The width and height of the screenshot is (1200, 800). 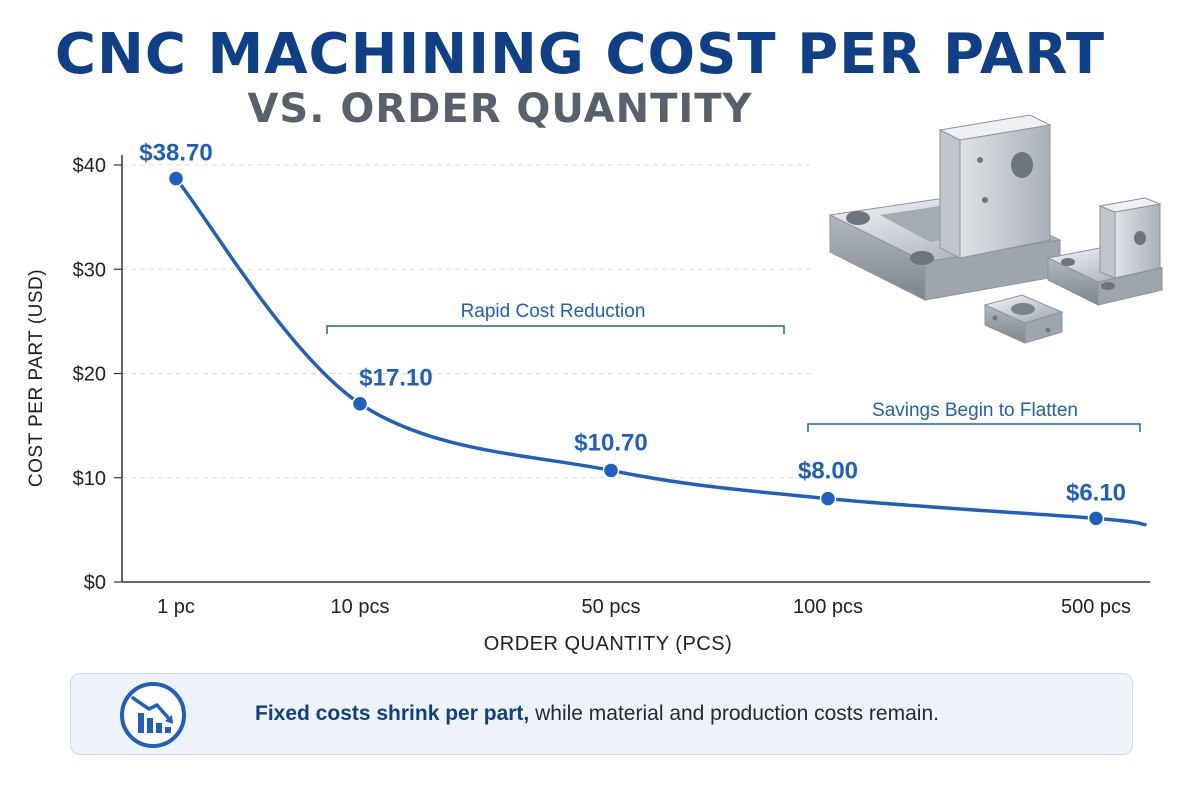 What do you see at coordinates (828, 471) in the screenshot?
I see `data-label-3: $8.00` at bounding box center [828, 471].